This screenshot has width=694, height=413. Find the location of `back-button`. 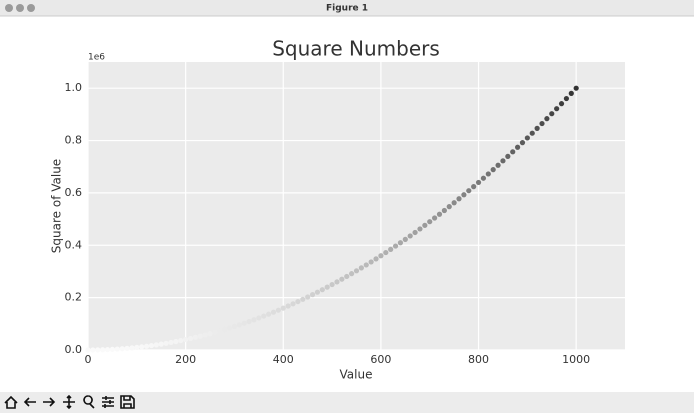

back-button is located at coordinates (29, 402).